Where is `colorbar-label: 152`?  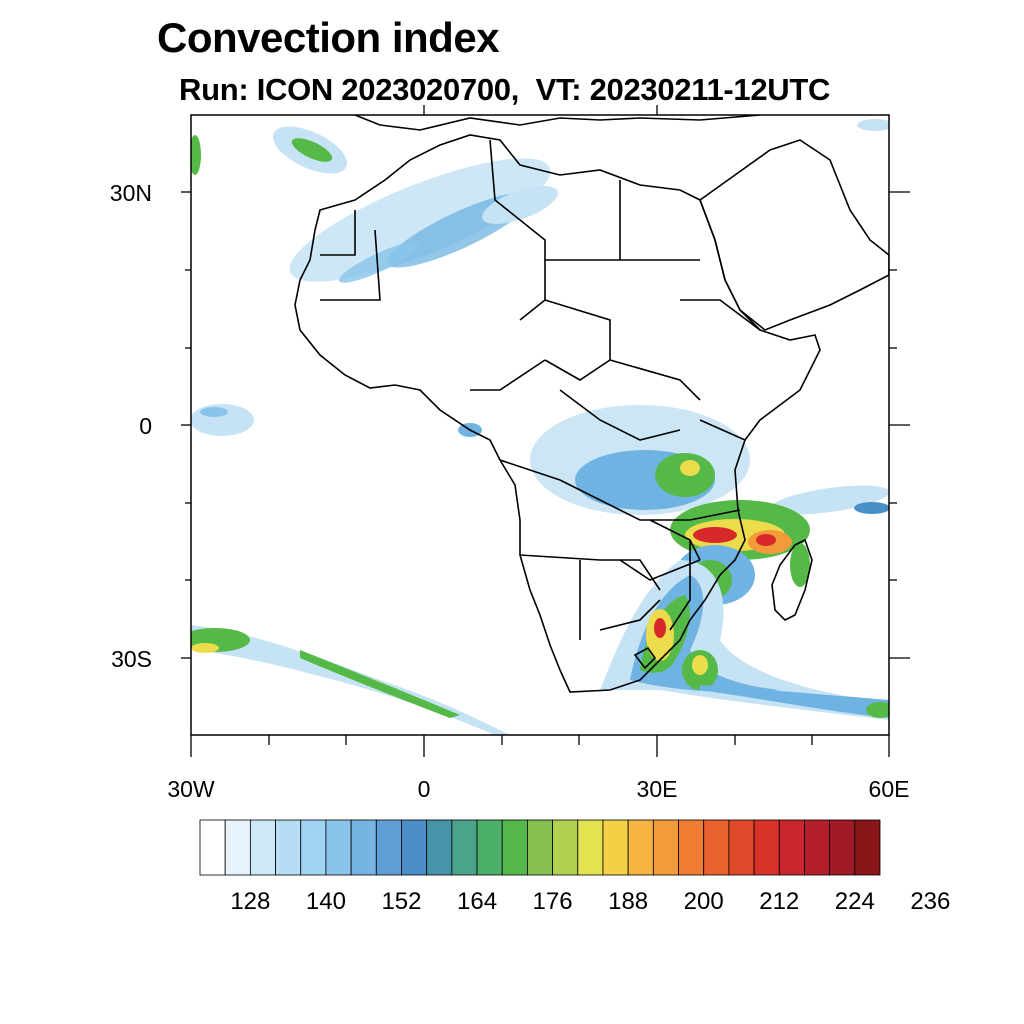
colorbar-label: 152 is located at coordinates (401, 901).